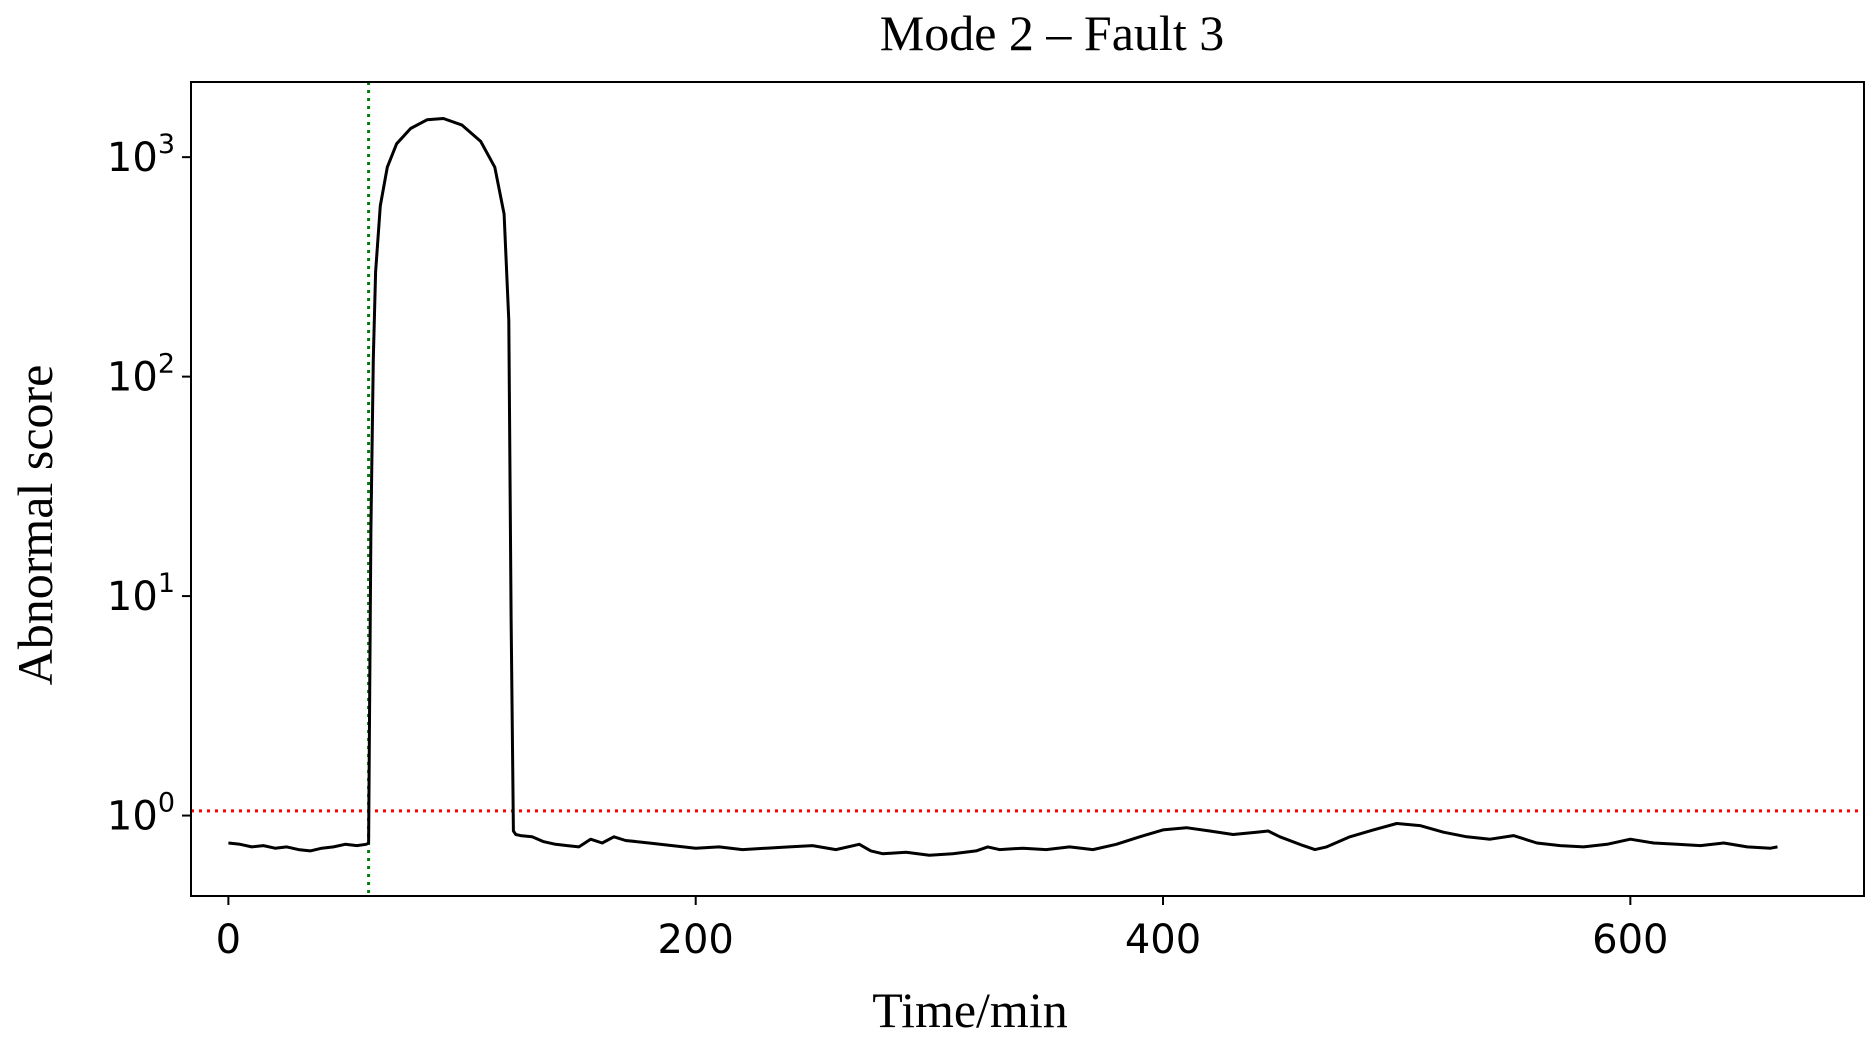 The height and width of the screenshot is (1037, 1874). What do you see at coordinates (35, 525) in the screenshot?
I see `y-axis-label: Abnormal score` at bounding box center [35, 525].